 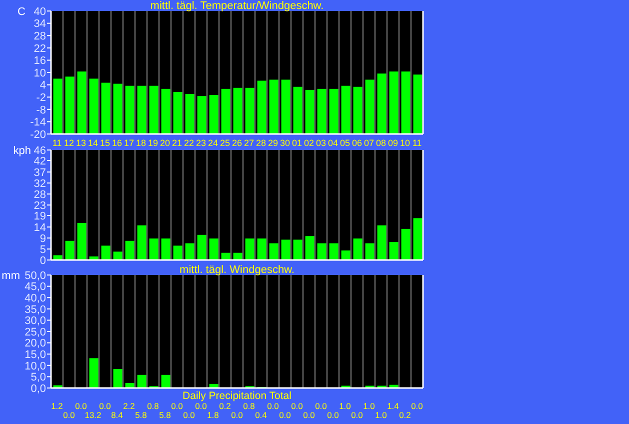 What do you see at coordinates (40, 73) in the screenshot?
I see `y-tick-label: 10` at bounding box center [40, 73].